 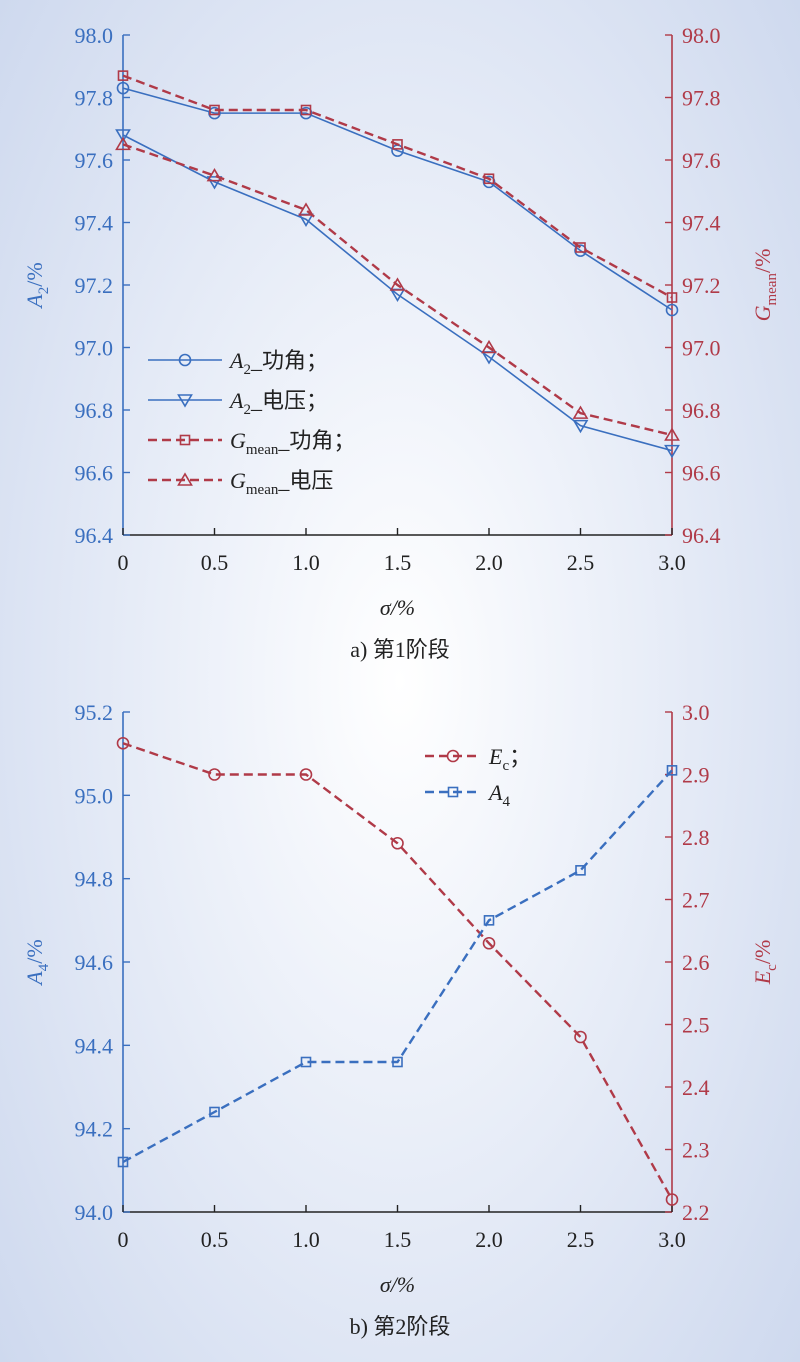 What do you see at coordinates (772, 967) in the screenshot?
I see `right-axis-title-sub: c` at bounding box center [772, 967].